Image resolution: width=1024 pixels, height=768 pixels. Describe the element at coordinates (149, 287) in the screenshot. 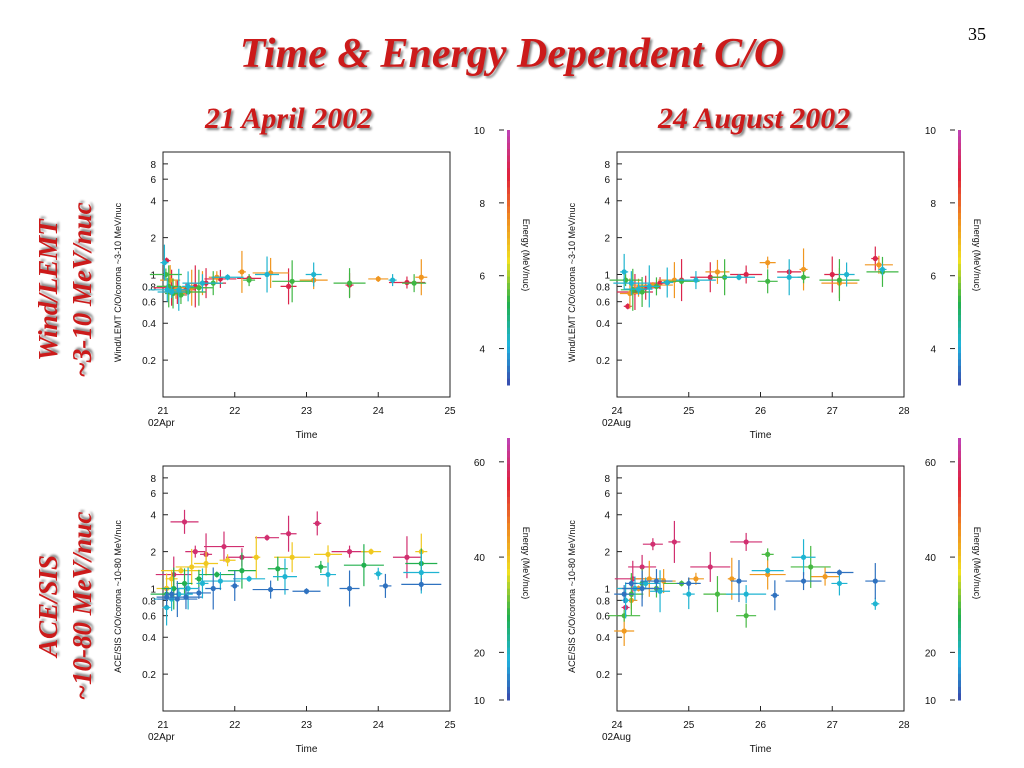

I see `y-tick-label: 0.8` at that location.